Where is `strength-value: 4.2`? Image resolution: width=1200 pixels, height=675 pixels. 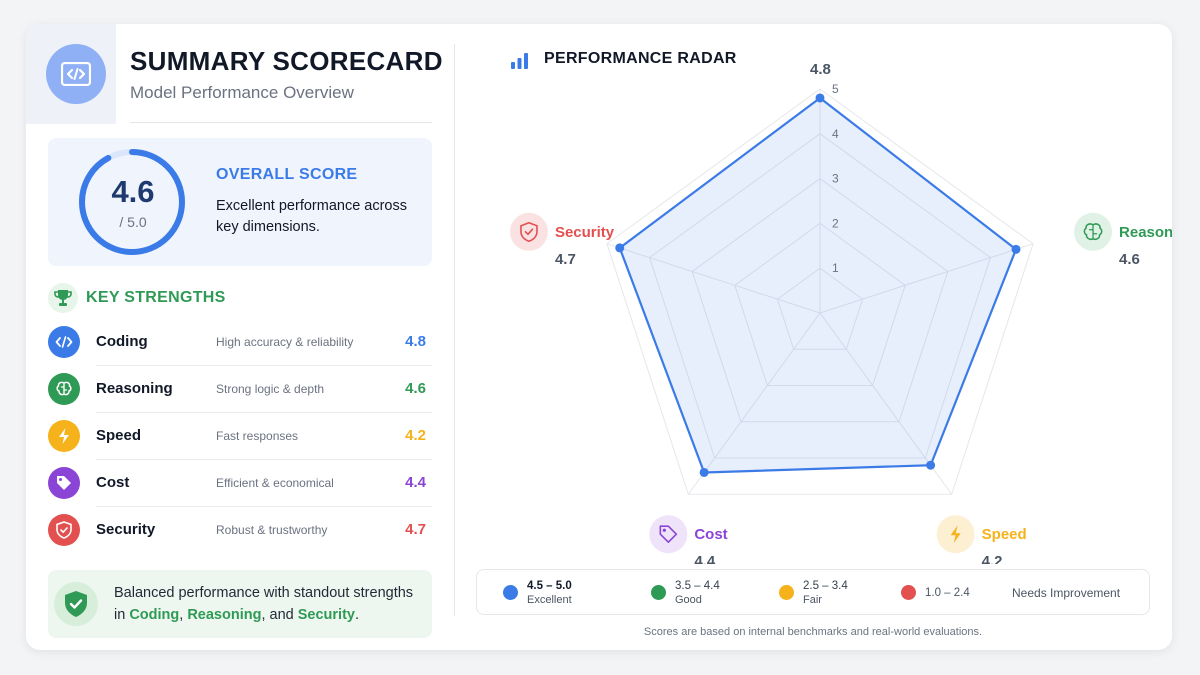
strength-value: 4.2 is located at coordinates (415, 435).